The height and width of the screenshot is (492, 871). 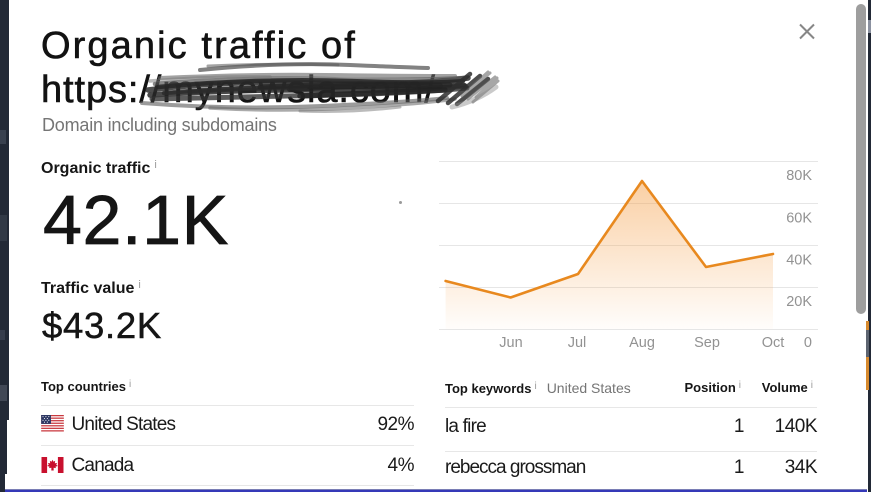 I want to click on svg-text: Jun, so click(x=510, y=343).